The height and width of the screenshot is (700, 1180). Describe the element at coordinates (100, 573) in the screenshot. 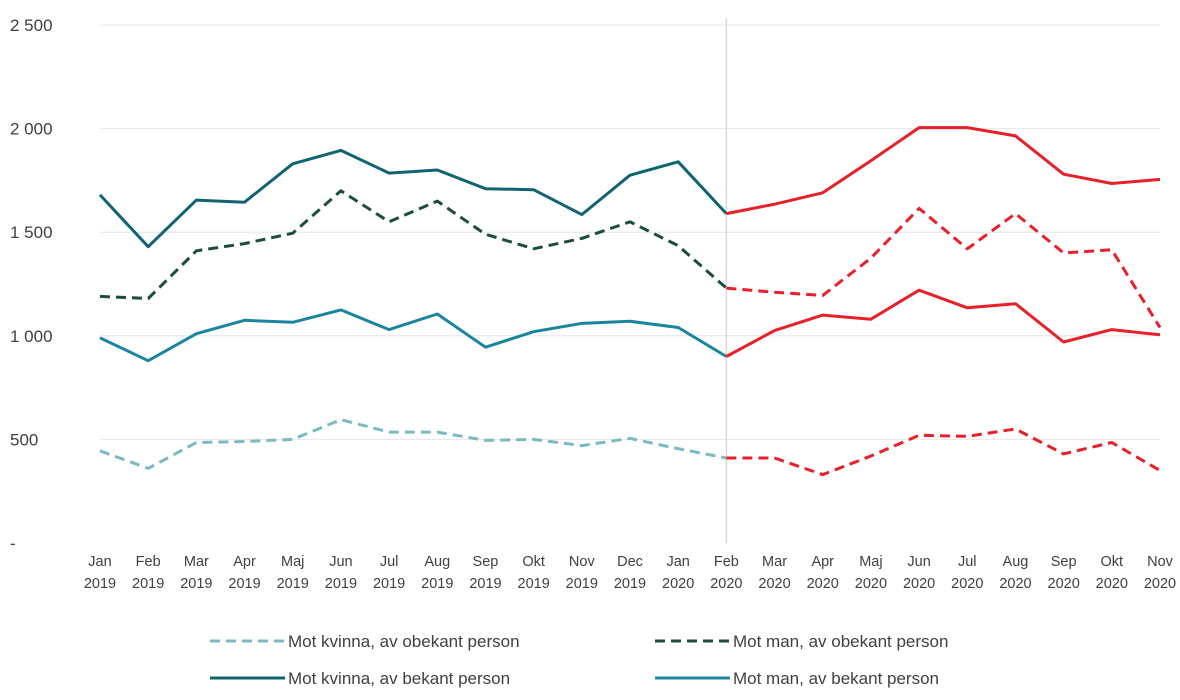

I see `x-tick-label: Jan 2019` at that location.